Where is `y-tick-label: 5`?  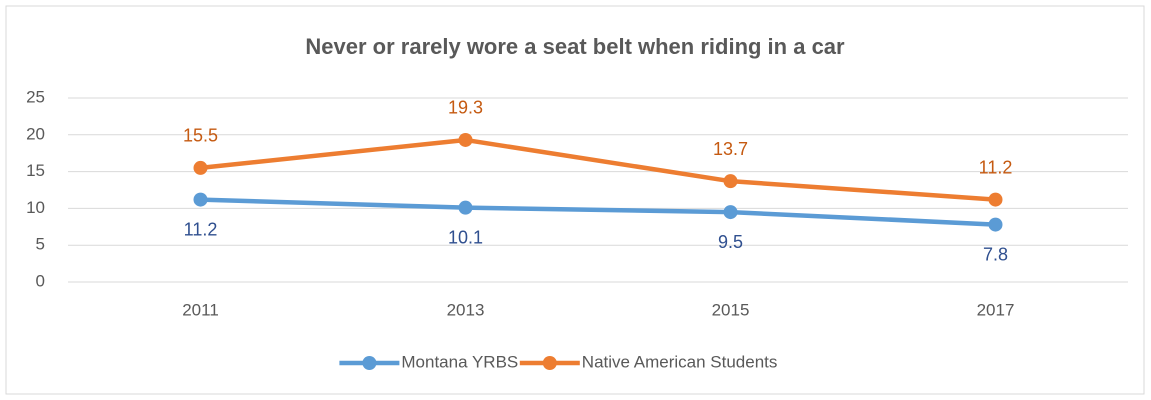 y-tick-label: 5 is located at coordinates (40, 244).